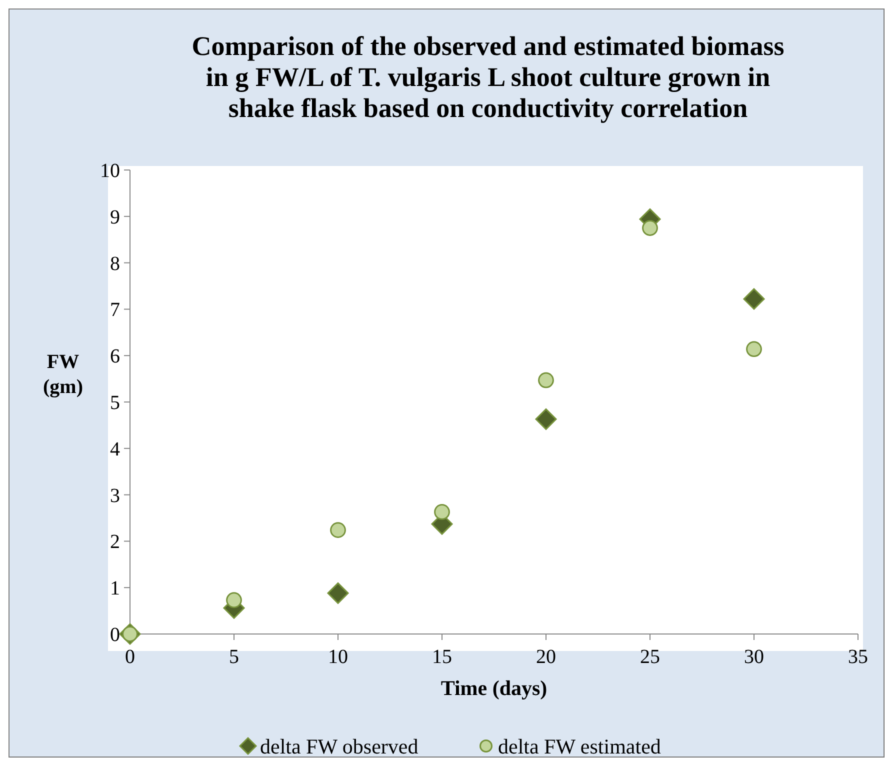  I want to click on x-tick-label: 0, so click(130, 657).